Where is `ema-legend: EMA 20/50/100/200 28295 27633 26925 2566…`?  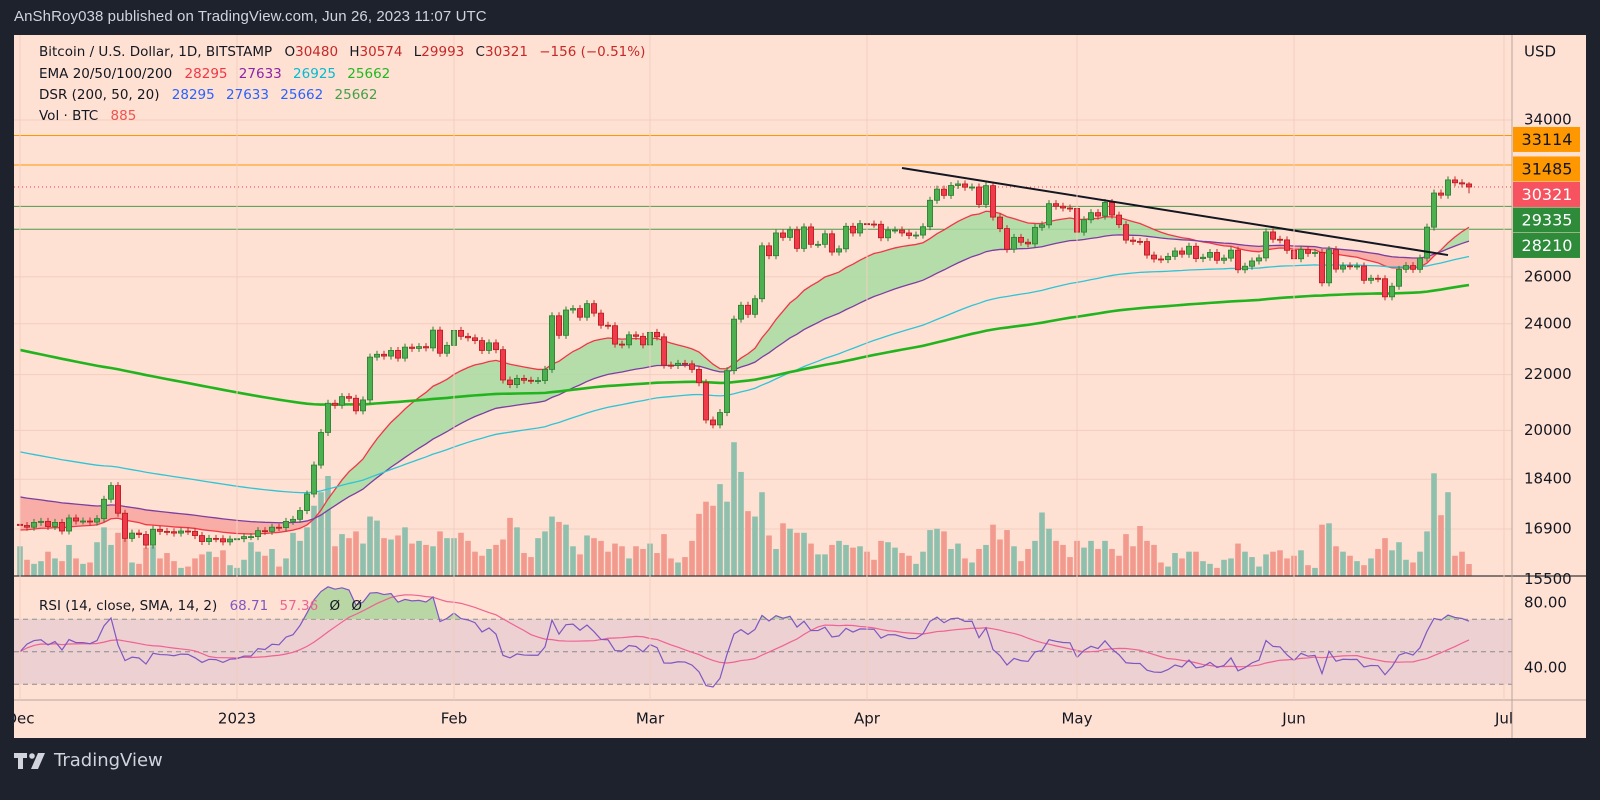 ema-legend: EMA 20/50/100/200 28295 27633 26925 2566… is located at coordinates (218, 74).